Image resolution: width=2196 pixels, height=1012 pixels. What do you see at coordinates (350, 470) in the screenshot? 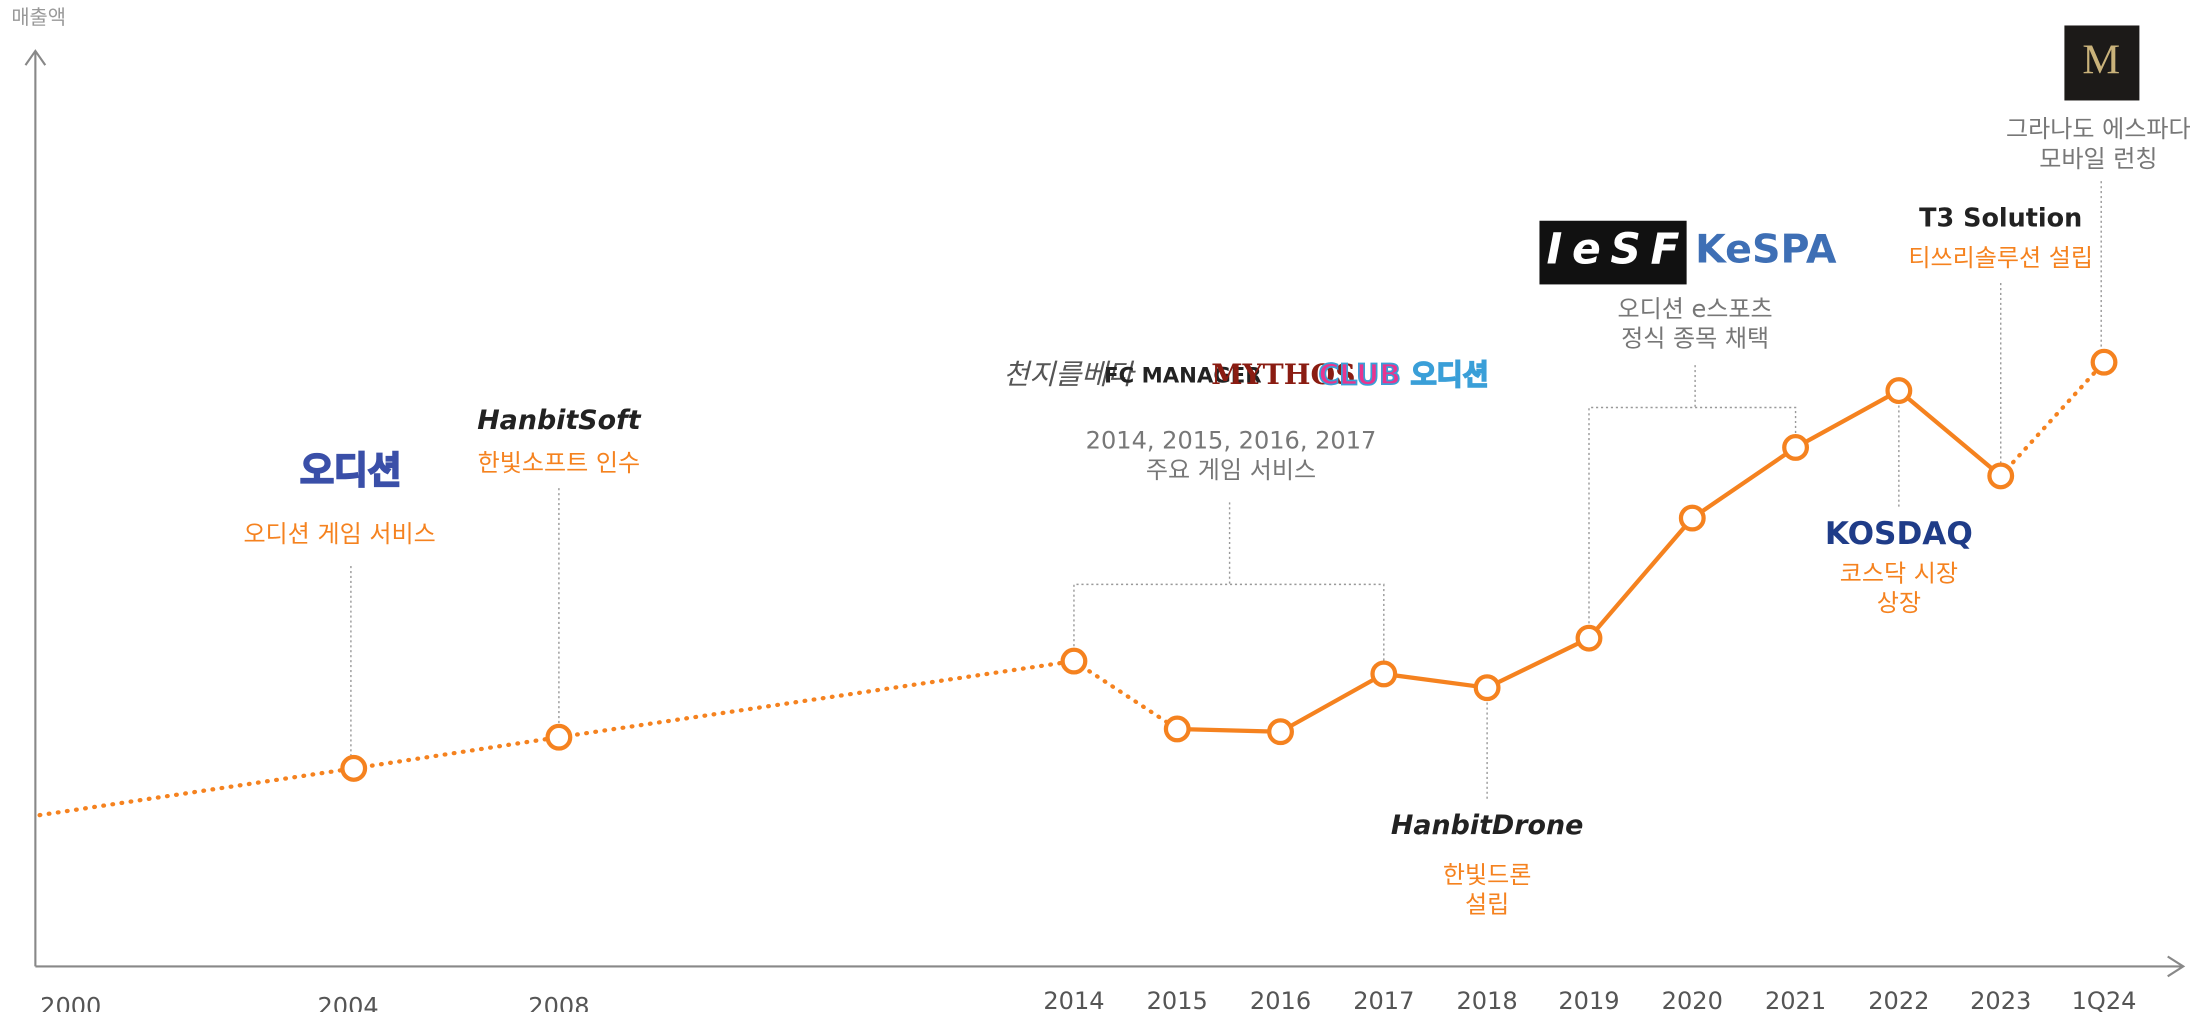
I see `logo: 오디션` at bounding box center [350, 470].